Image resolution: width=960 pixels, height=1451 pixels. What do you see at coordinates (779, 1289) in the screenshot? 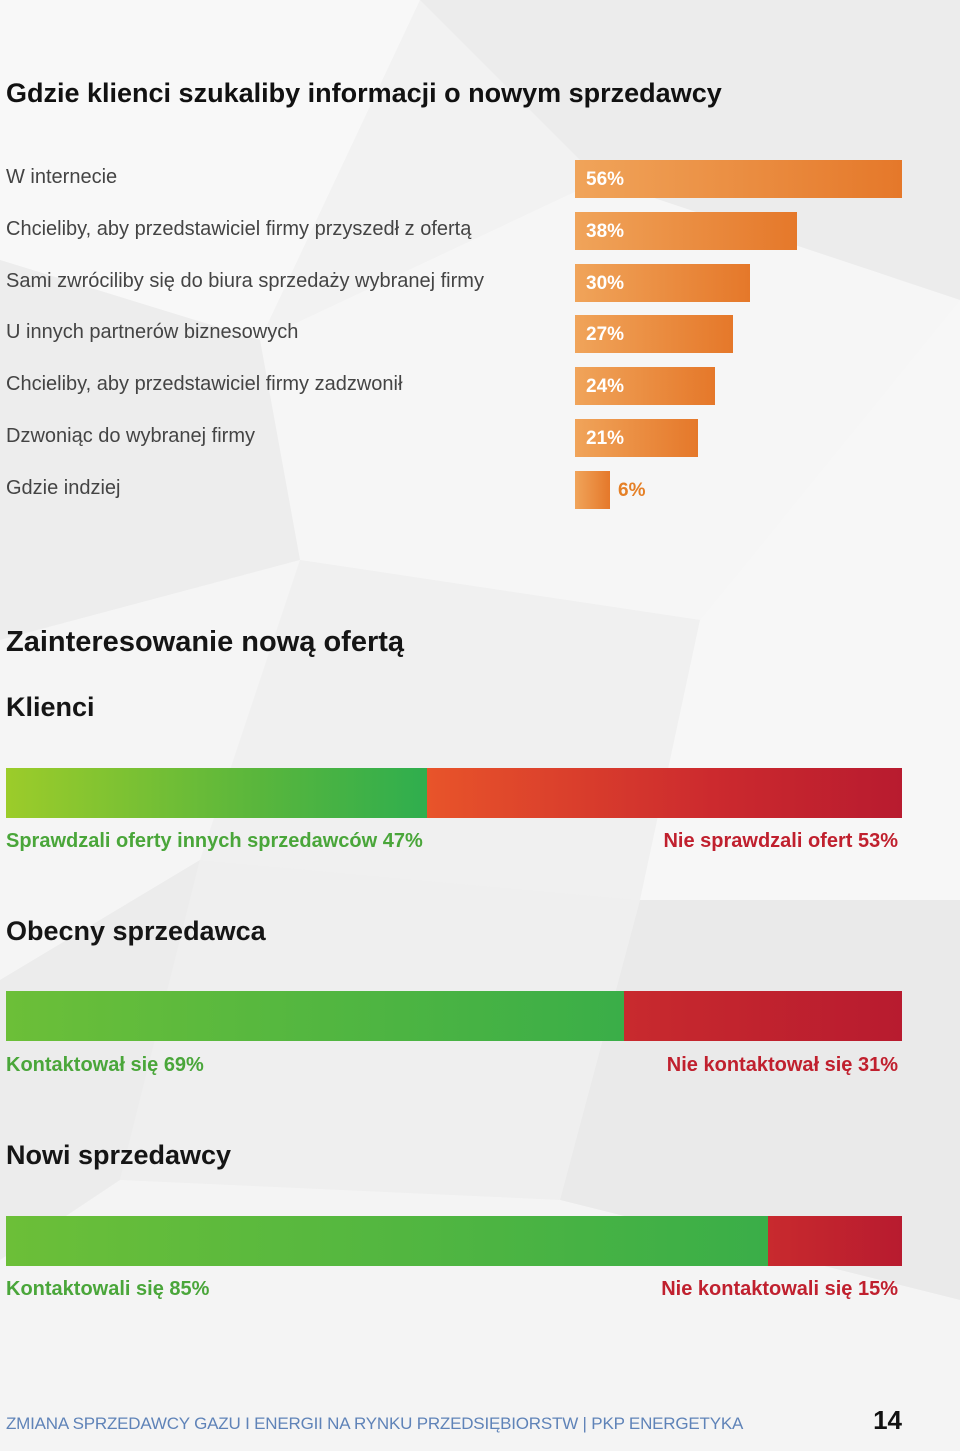
I see `new-sellers-not-contacted-label: Nie kontaktowali się 15%` at bounding box center [779, 1289].